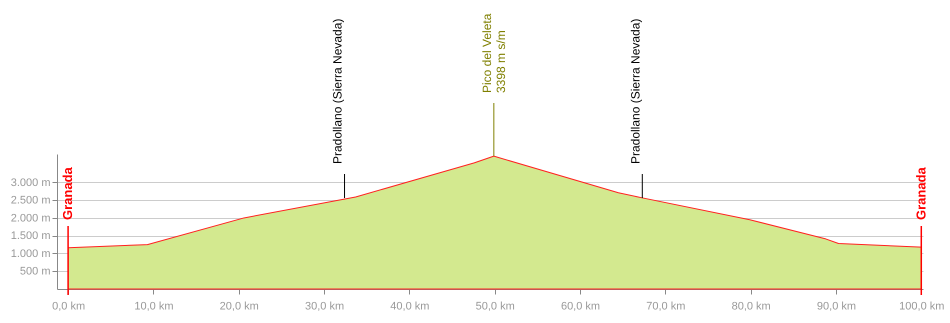  What do you see at coordinates (836, 306) in the screenshot?
I see `x-tick-label: 90,0 km` at bounding box center [836, 306].